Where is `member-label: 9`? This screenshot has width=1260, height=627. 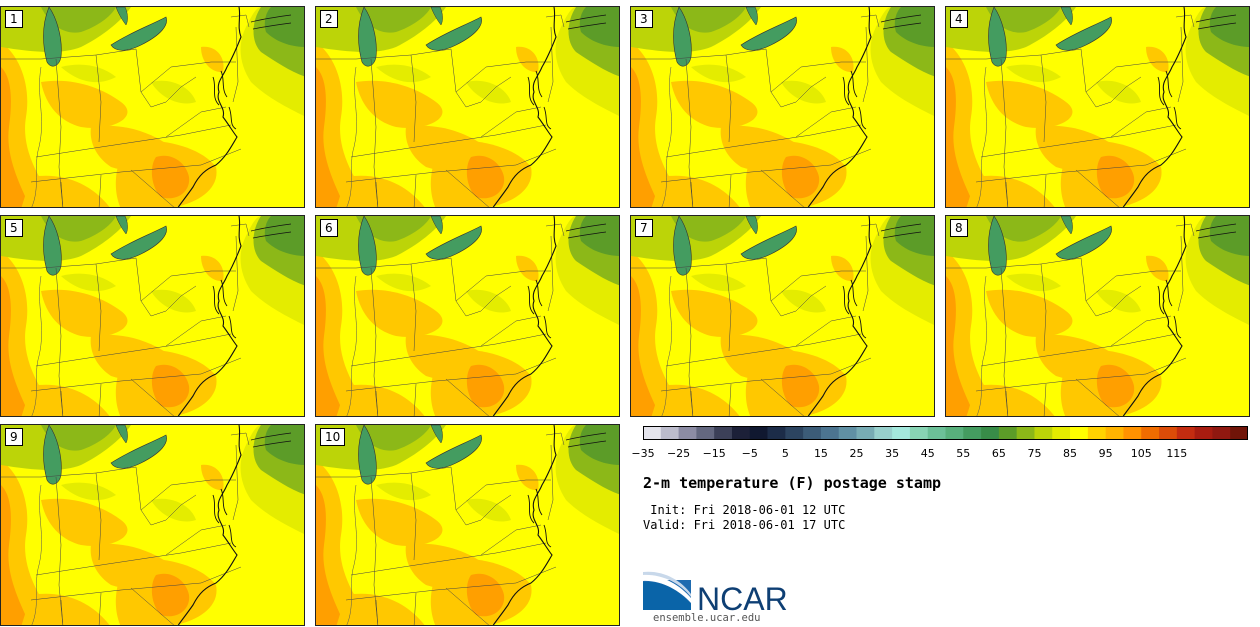 member-label: 9 is located at coordinates (14, 437).